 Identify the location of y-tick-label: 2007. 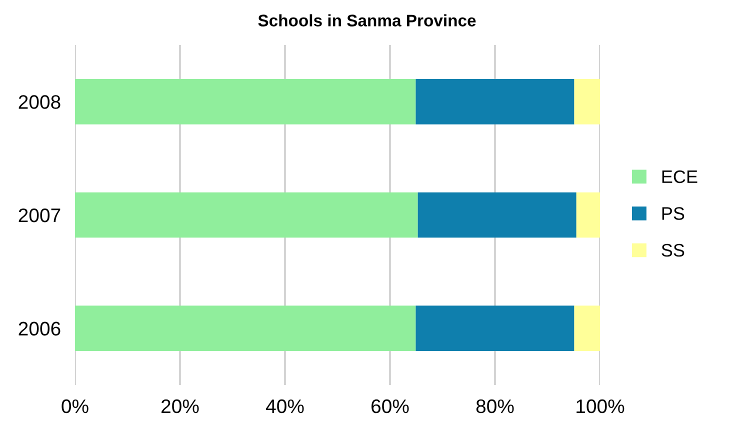
(39, 215).